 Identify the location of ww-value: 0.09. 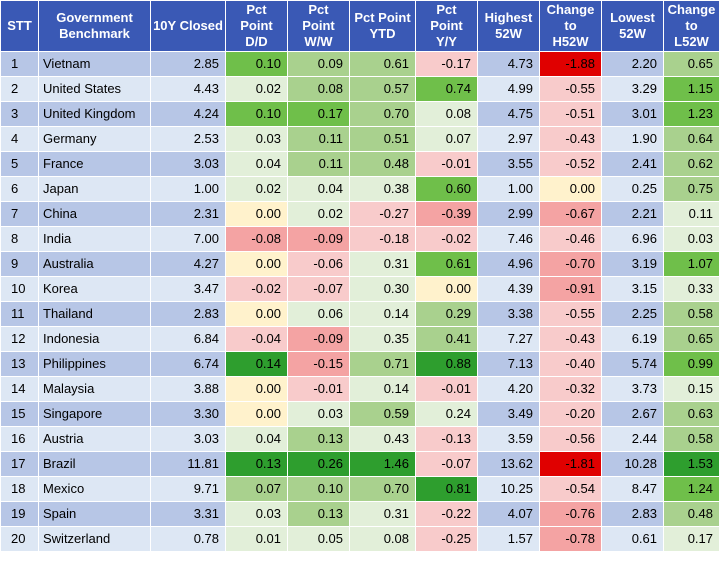
(318, 64).